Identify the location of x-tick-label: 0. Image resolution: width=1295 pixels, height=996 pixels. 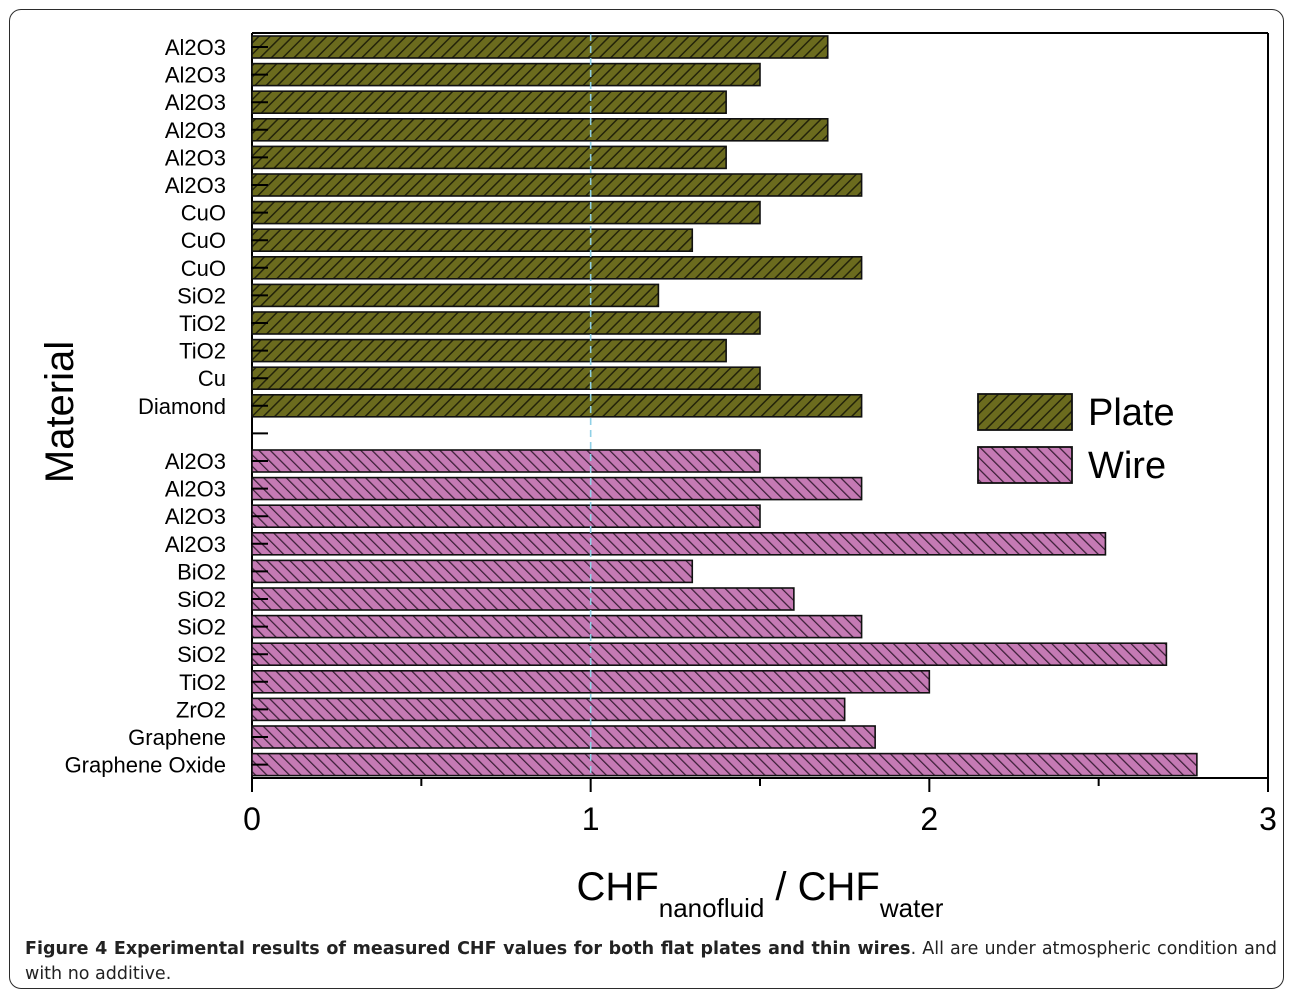
(252, 819).